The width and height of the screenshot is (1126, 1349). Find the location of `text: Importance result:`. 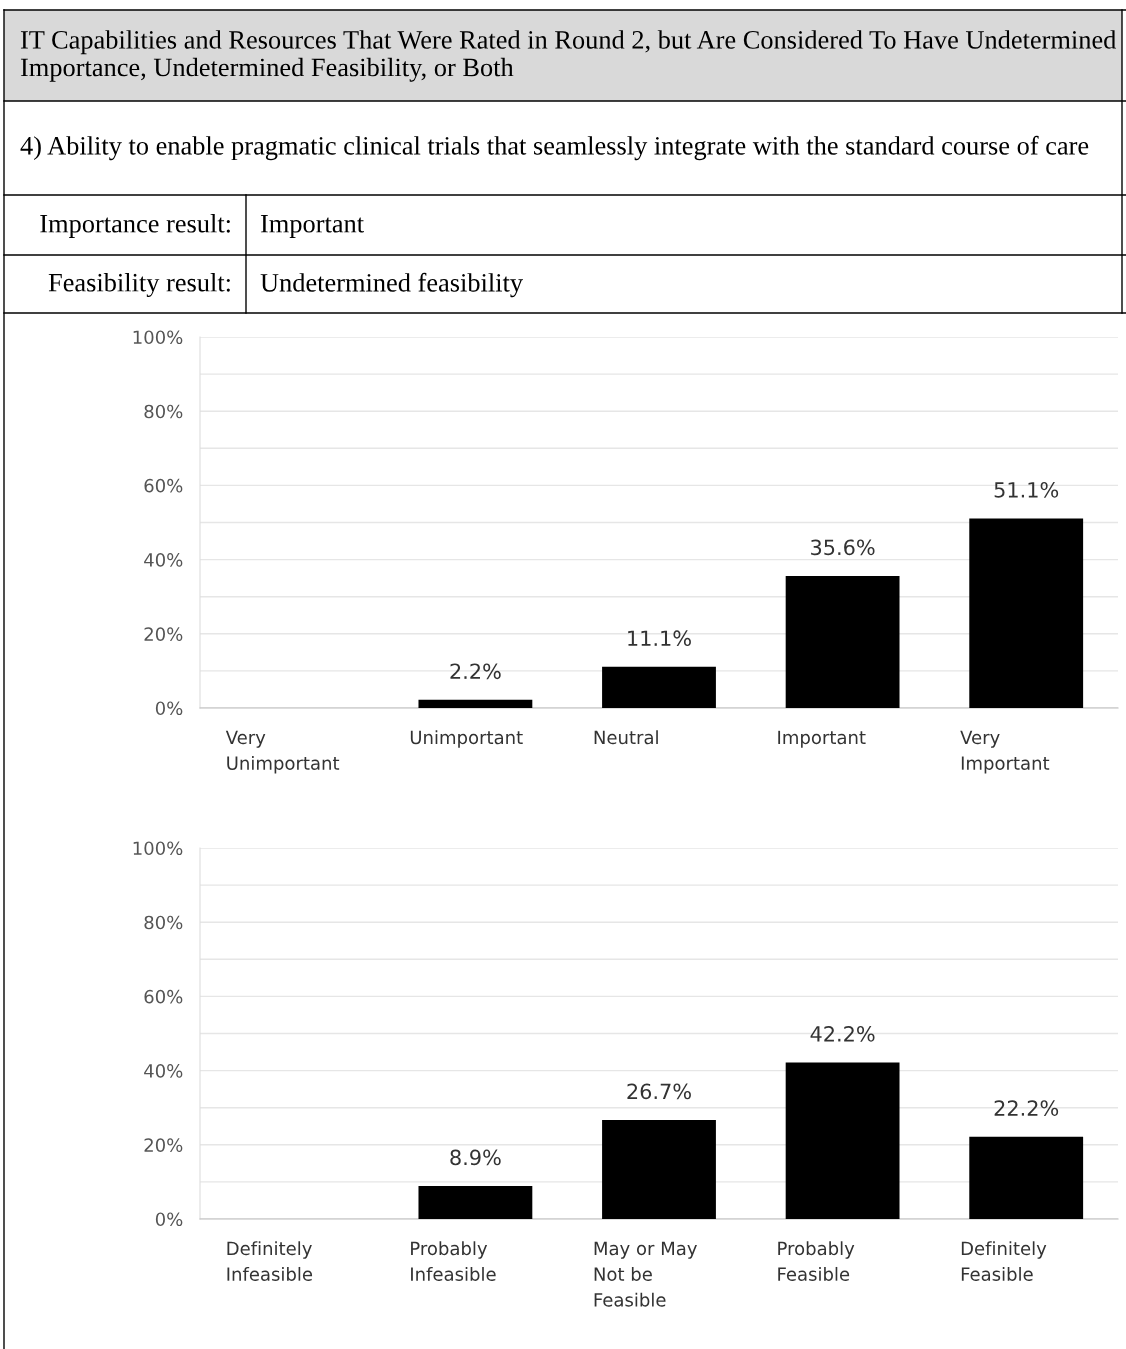

text: Importance result: is located at coordinates (135, 226).